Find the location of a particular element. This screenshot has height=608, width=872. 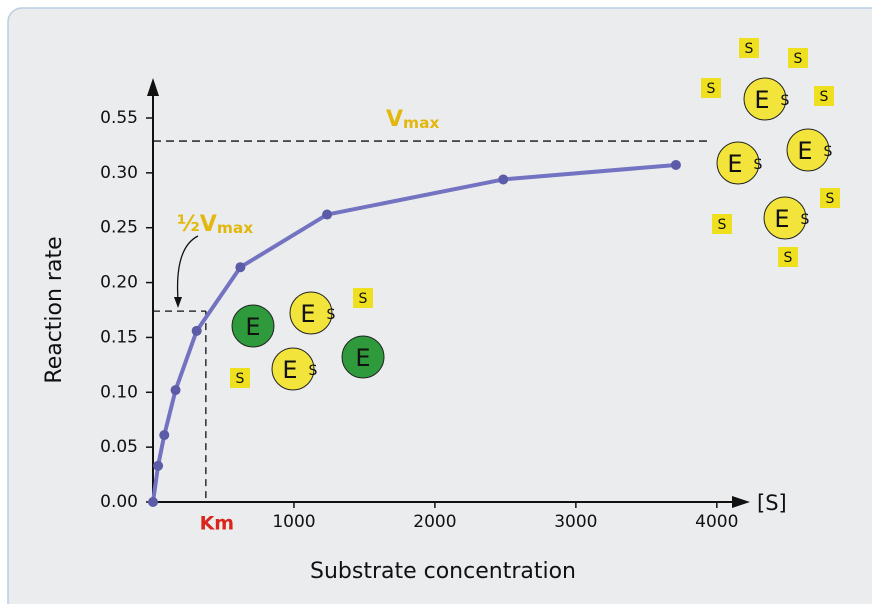

y-tick-label: 0.10 is located at coordinates (119, 392).